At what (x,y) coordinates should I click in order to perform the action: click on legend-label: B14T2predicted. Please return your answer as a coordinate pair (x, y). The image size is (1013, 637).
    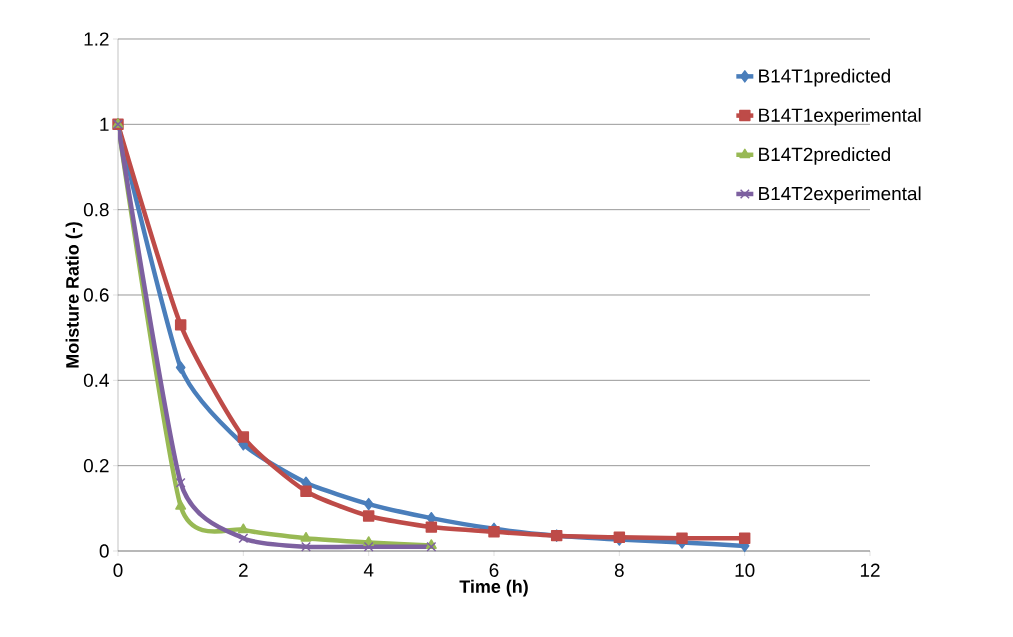
    Looking at the image, I should click on (824, 156).